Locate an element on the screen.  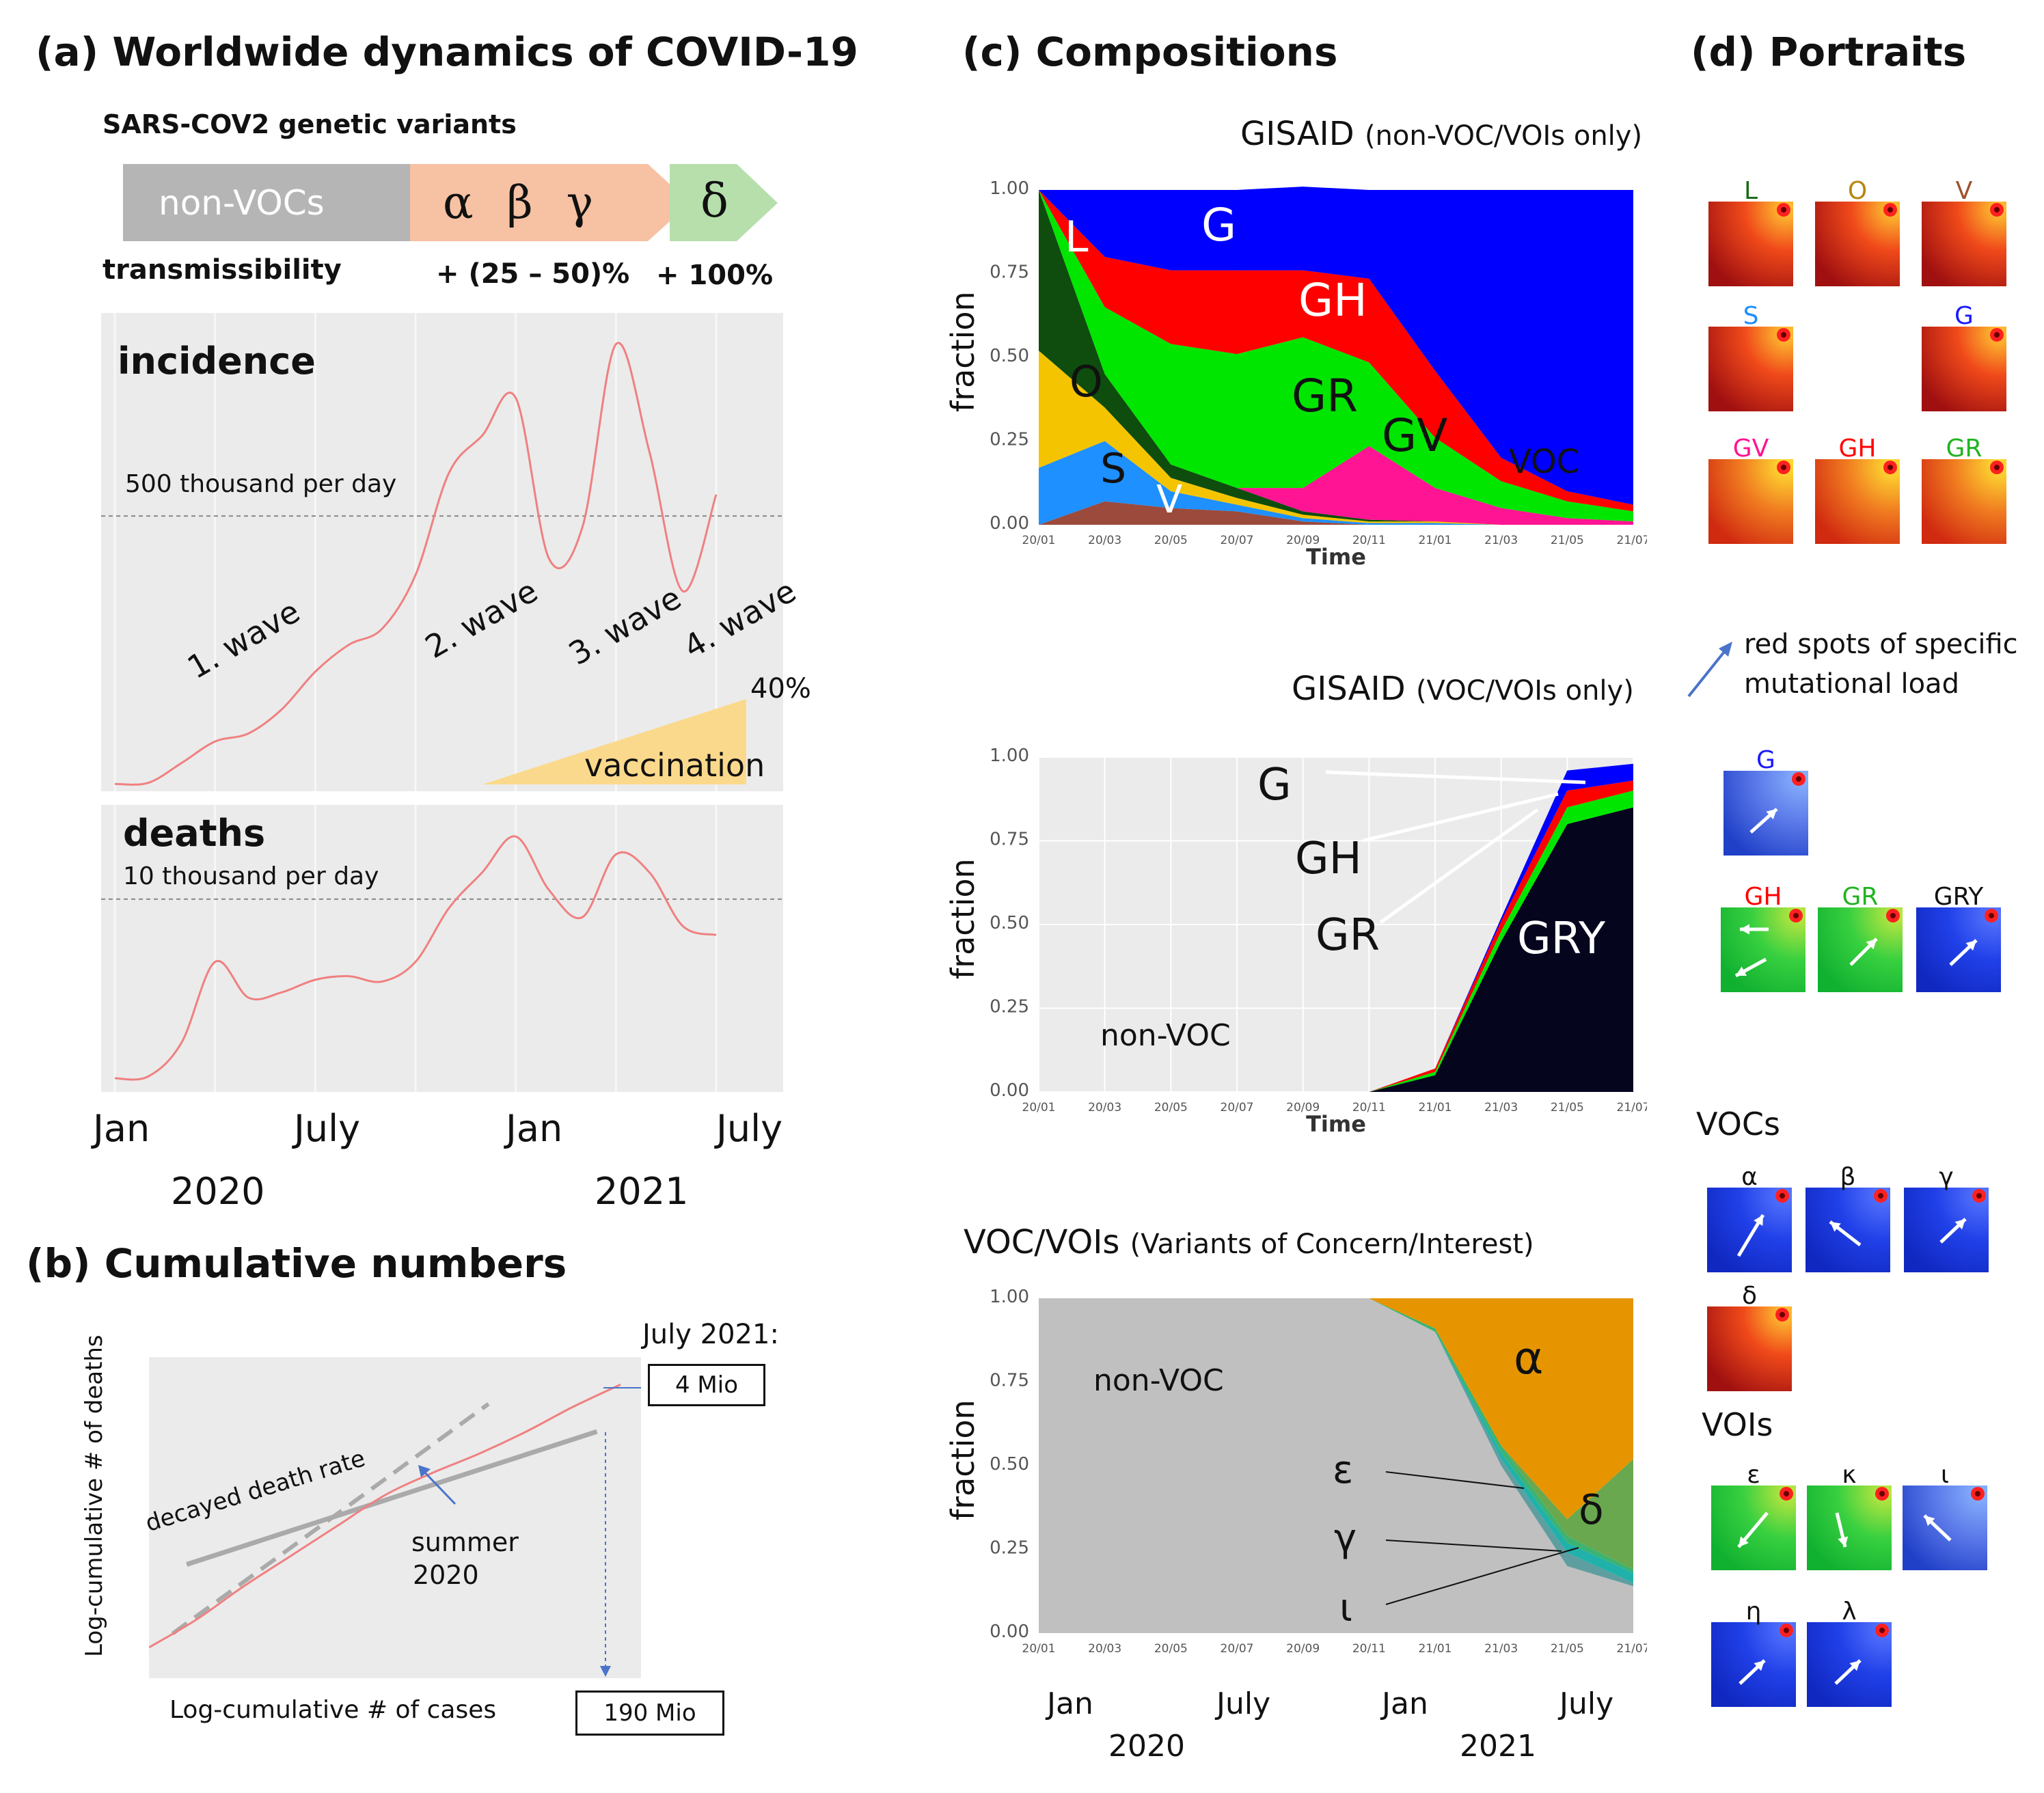
c1-title: GISAID (non-VOC/VOIs only) is located at coordinates (1441, 134).